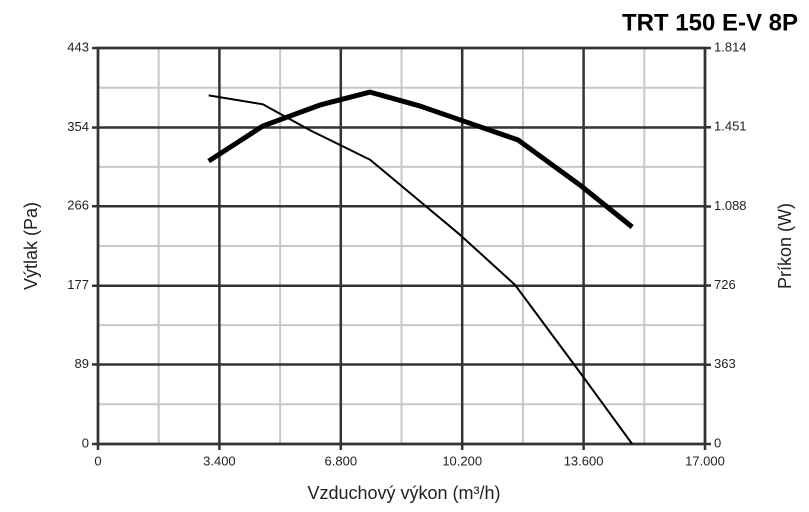  I want to click on y2-tick-label: 363, so click(725, 363).